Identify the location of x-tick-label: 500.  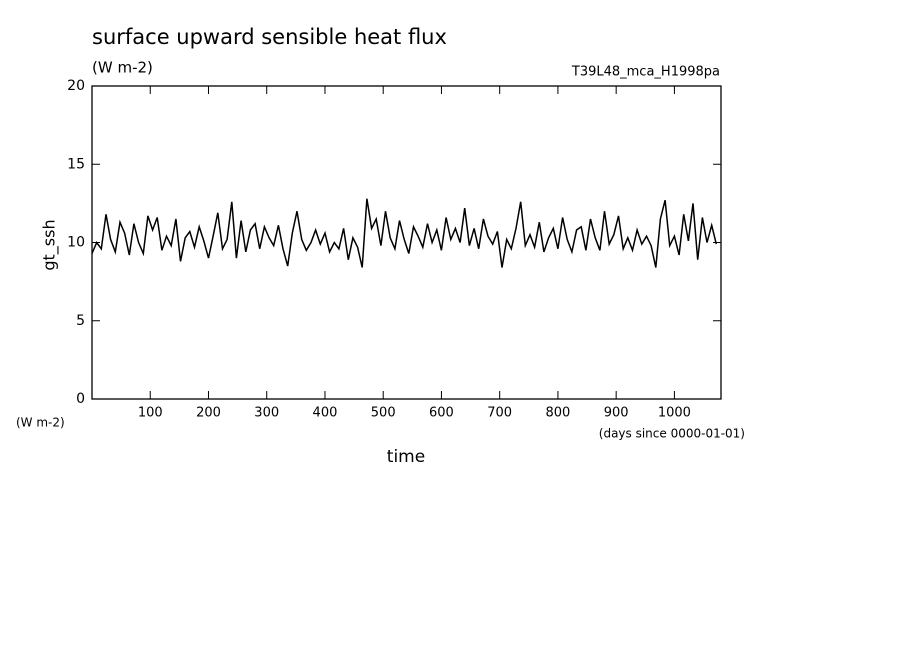
(383, 413).